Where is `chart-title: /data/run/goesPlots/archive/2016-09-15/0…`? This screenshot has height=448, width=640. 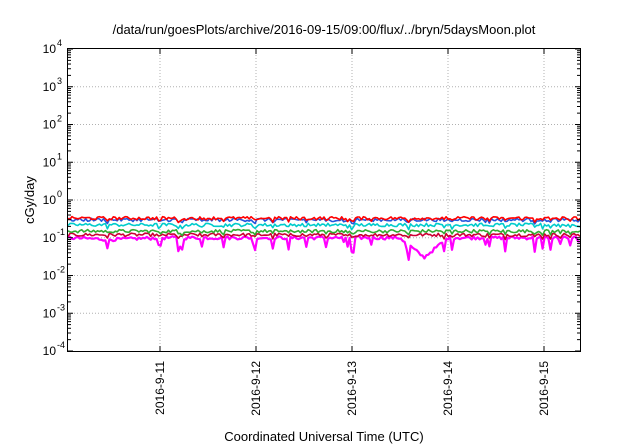
chart-title: /data/run/goesPlots/archive/2016-09-15/0… is located at coordinates (324, 29).